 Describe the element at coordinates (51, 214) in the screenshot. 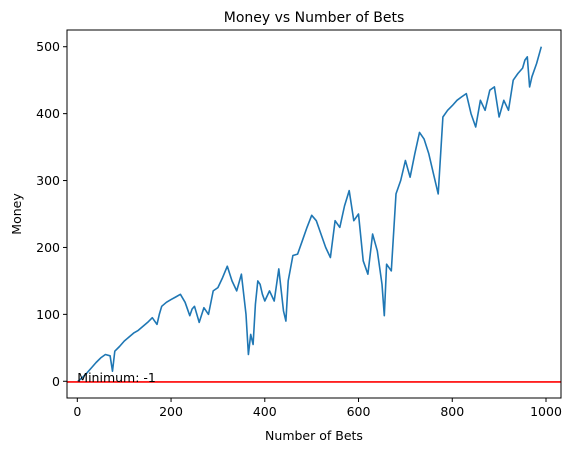

I see `y-axis-ticks: 0 100 200 300 400 500` at that location.